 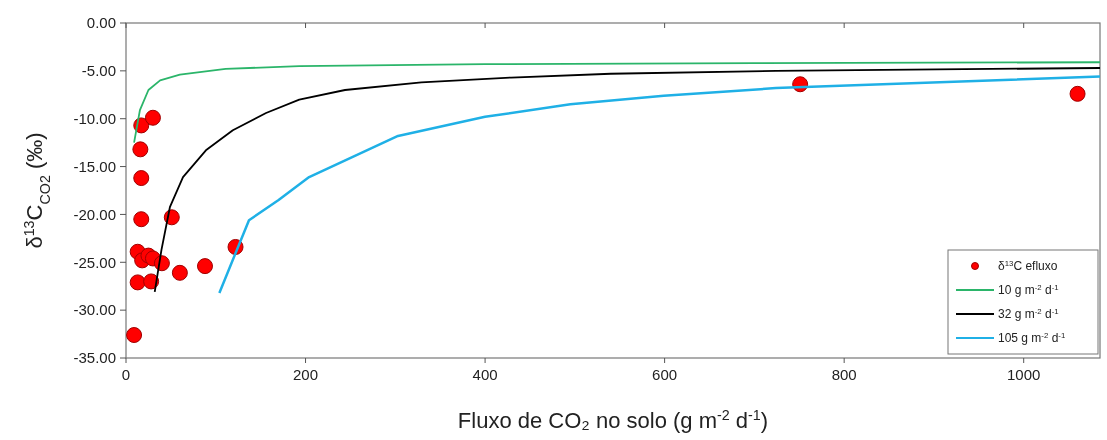 What do you see at coordinates (94, 214) in the screenshot?
I see `y-tick-label: -20.00` at bounding box center [94, 214].